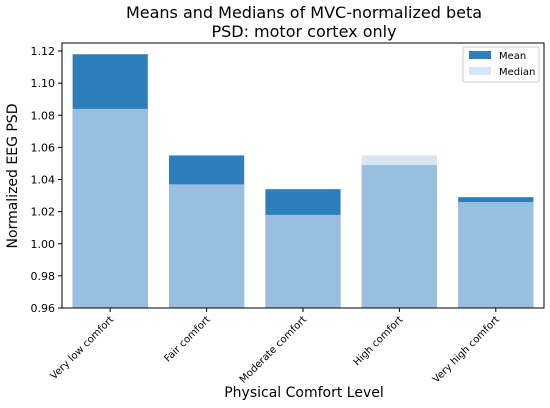 The width and height of the screenshot is (550, 408). What do you see at coordinates (480, 71) in the screenshot?
I see `legend-swatch-median` at bounding box center [480, 71].